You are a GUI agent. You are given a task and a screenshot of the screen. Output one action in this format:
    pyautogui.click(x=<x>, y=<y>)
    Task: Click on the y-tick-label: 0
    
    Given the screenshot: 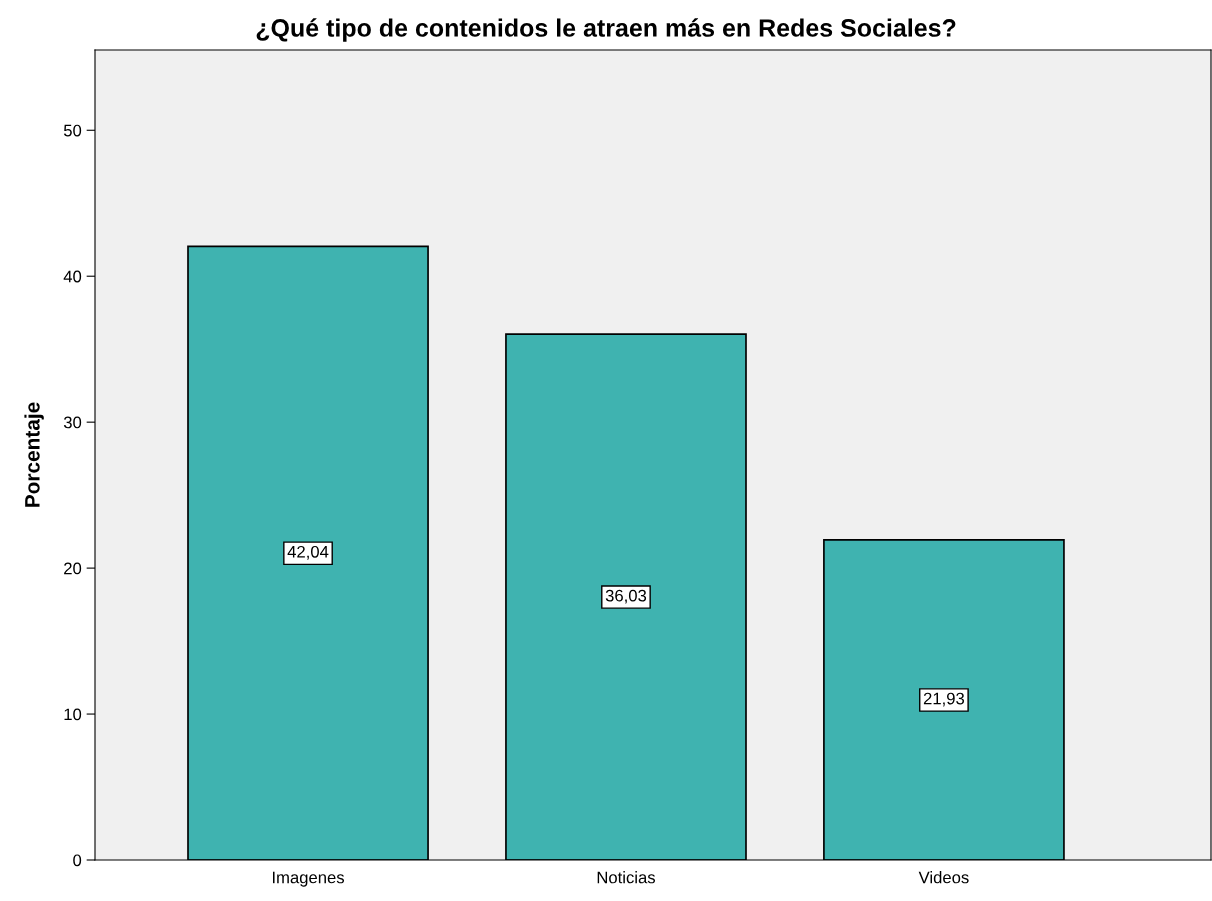 What is the action you would take?
    pyautogui.click(x=77, y=860)
    